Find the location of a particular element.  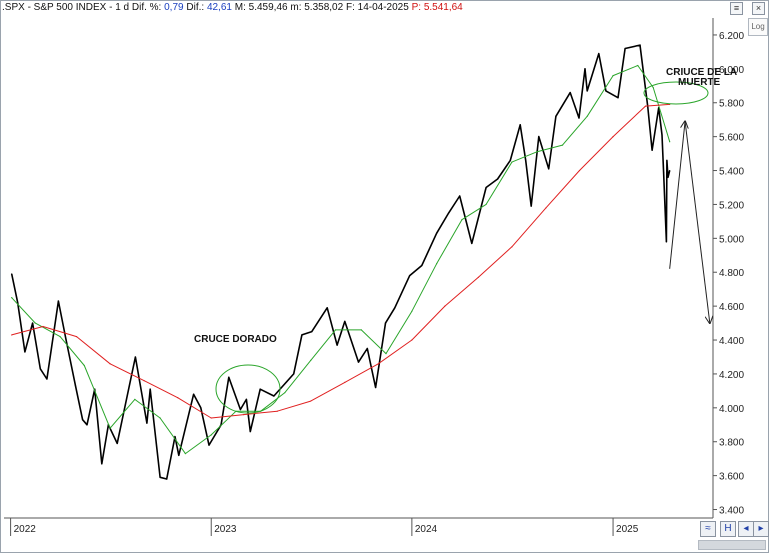

x-tick-label: 2023 is located at coordinates (225, 529).